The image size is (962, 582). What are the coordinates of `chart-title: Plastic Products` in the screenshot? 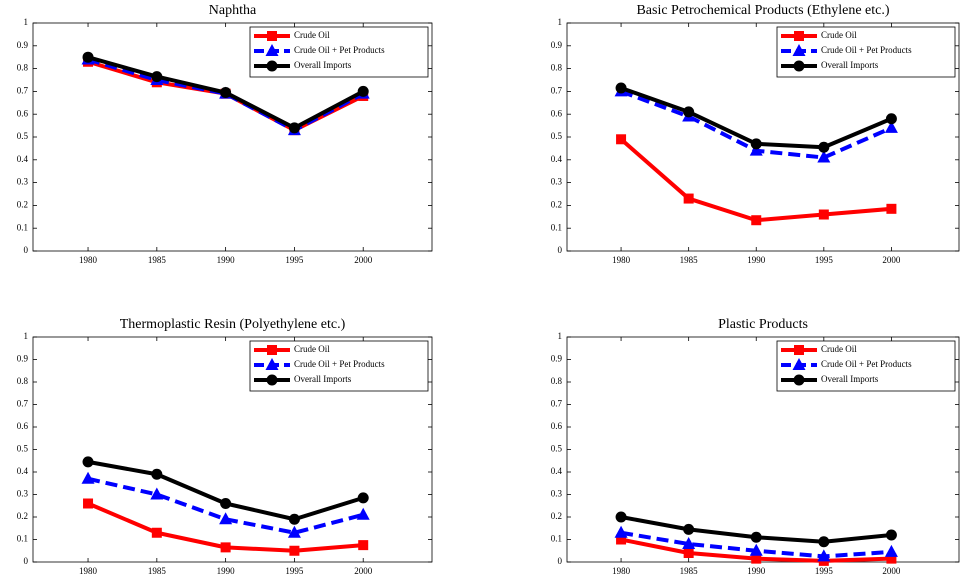 It's located at (763, 324).